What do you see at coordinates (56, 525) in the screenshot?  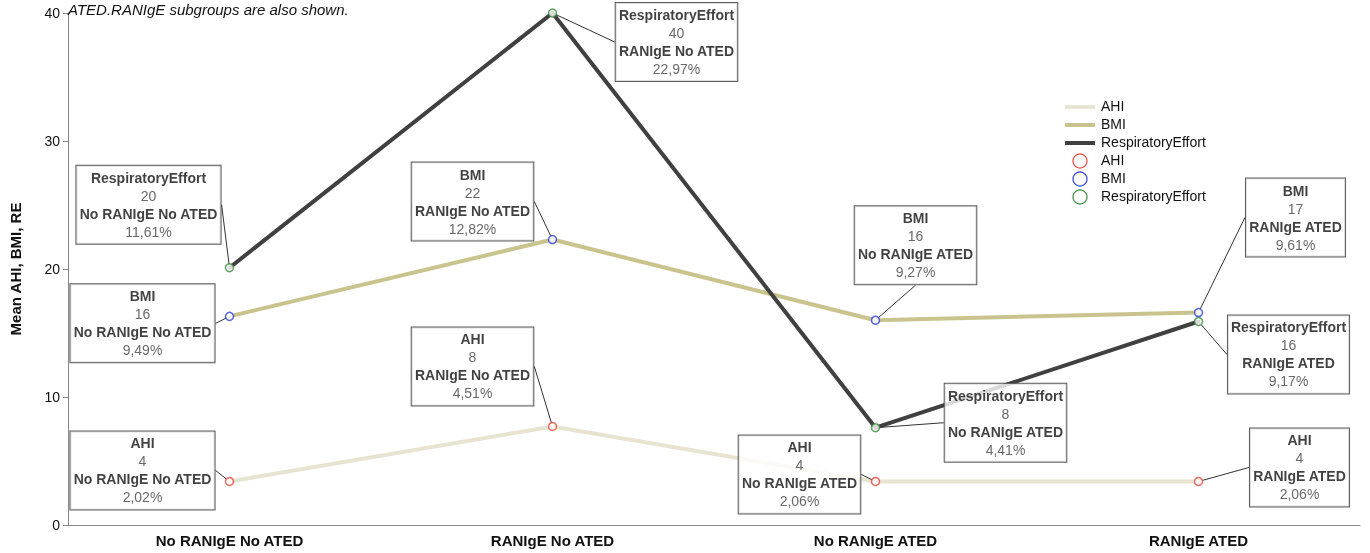 I see `y-tick-label: 0` at bounding box center [56, 525].